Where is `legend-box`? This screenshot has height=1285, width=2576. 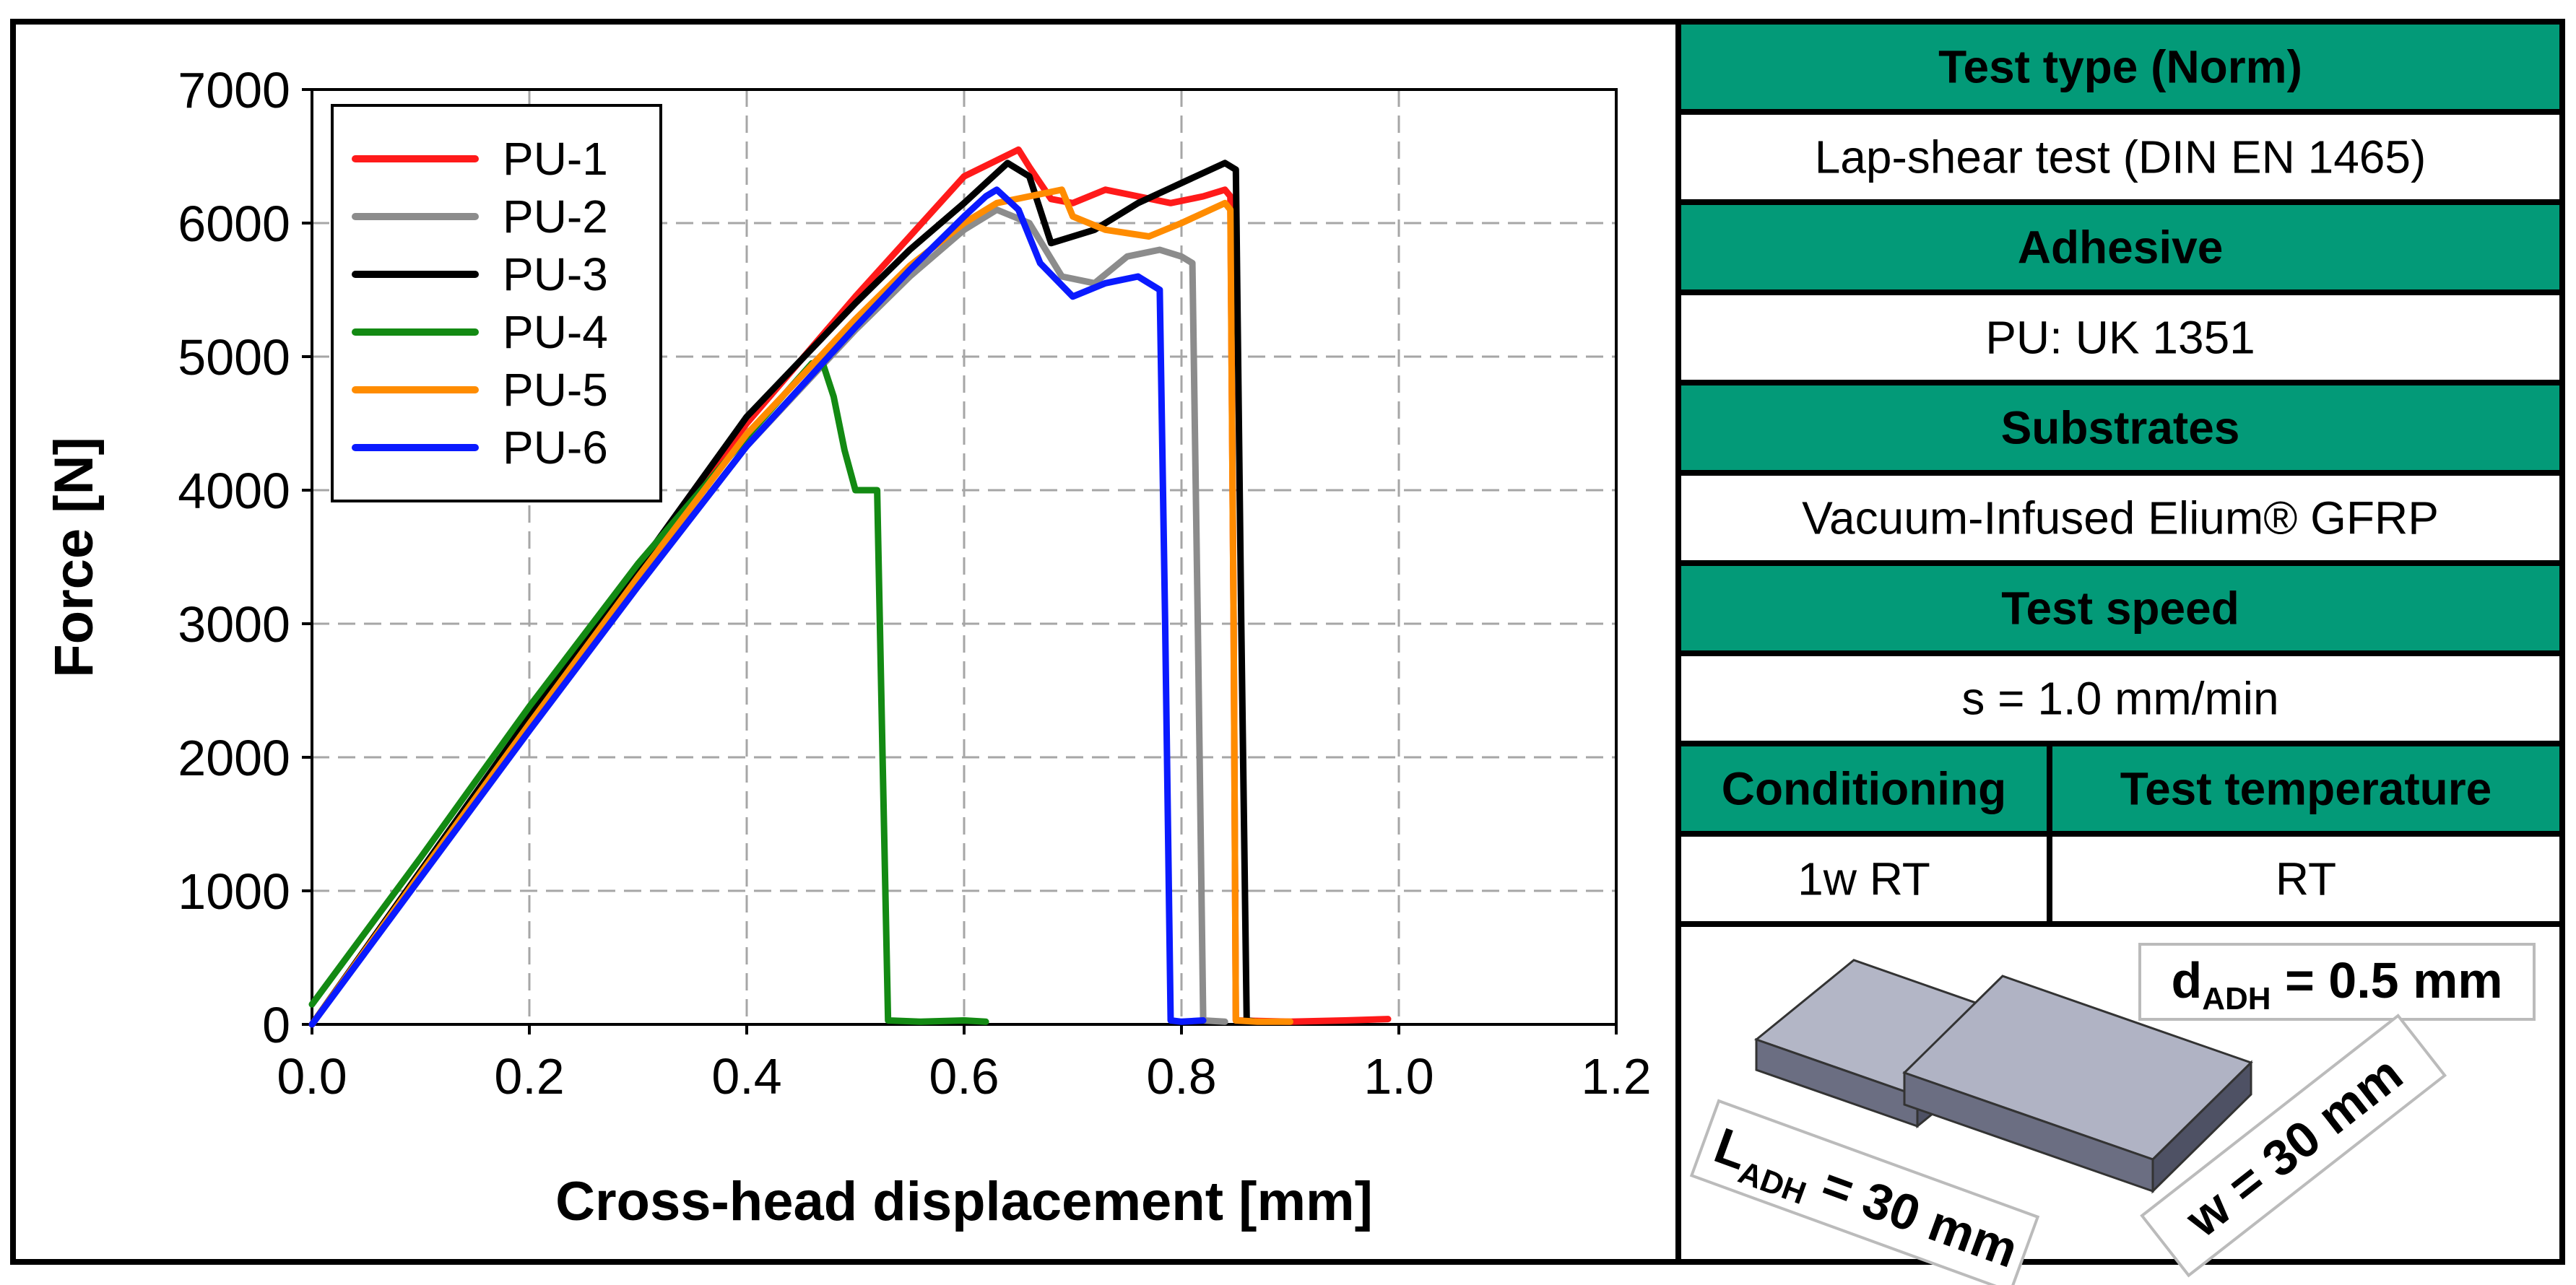
legend-box is located at coordinates (496, 303).